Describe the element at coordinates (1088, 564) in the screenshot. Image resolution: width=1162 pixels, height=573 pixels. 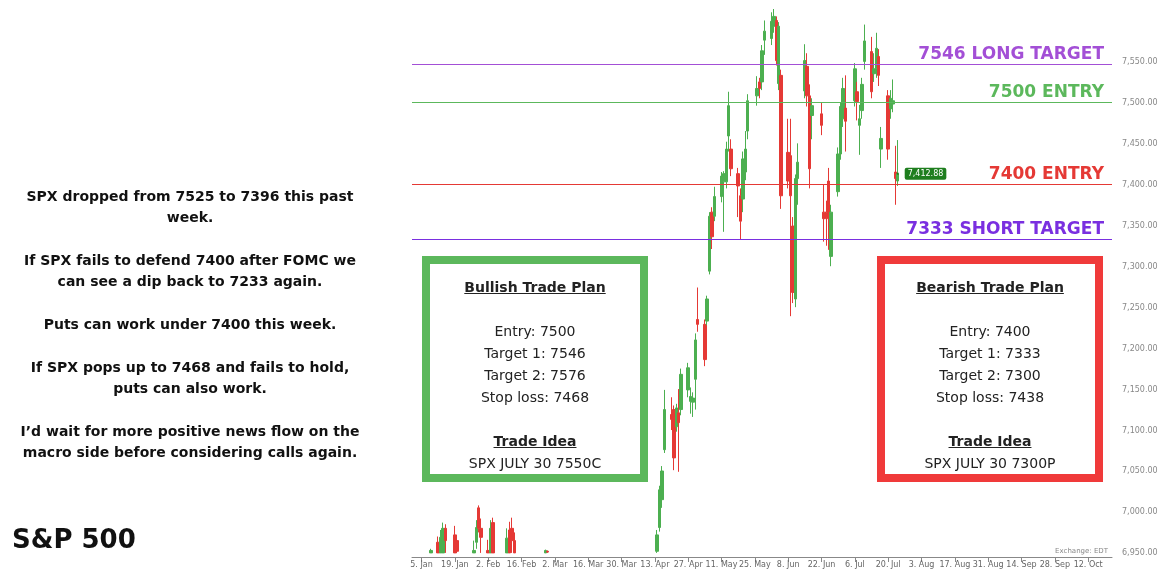
I see `x-tick-label: 12. Oct` at that location.